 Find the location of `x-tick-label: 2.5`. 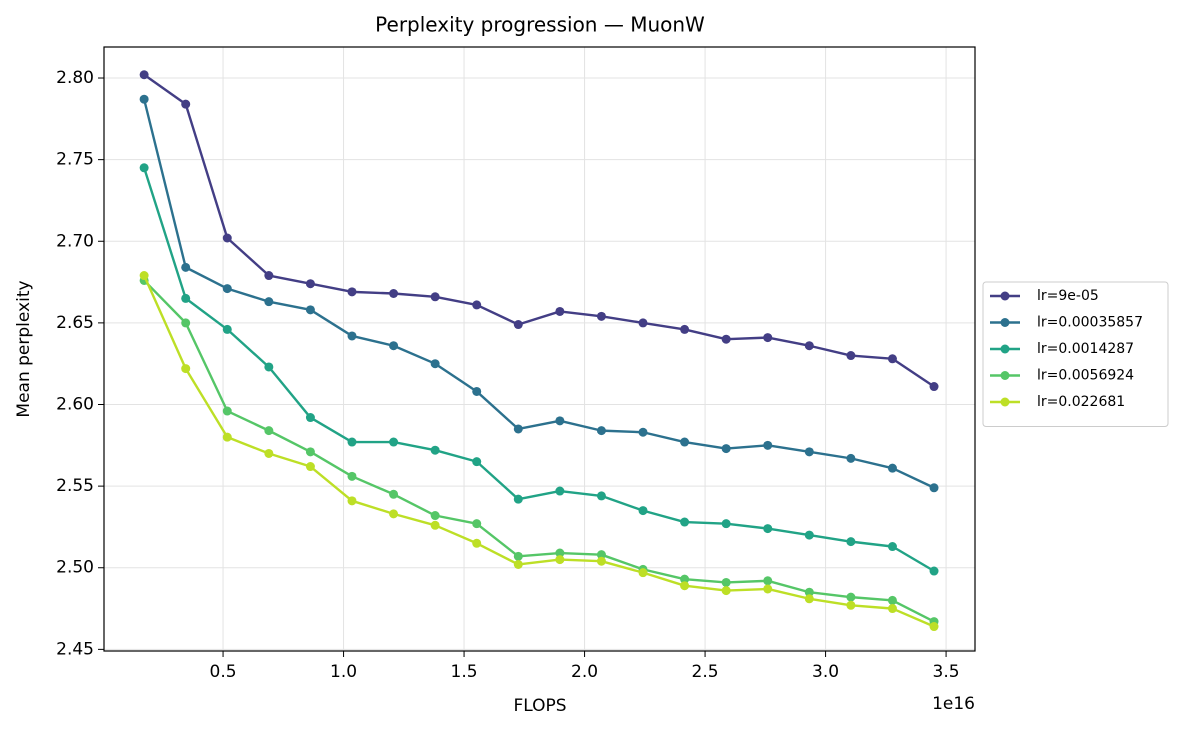

x-tick-label: 2.5 is located at coordinates (705, 672).